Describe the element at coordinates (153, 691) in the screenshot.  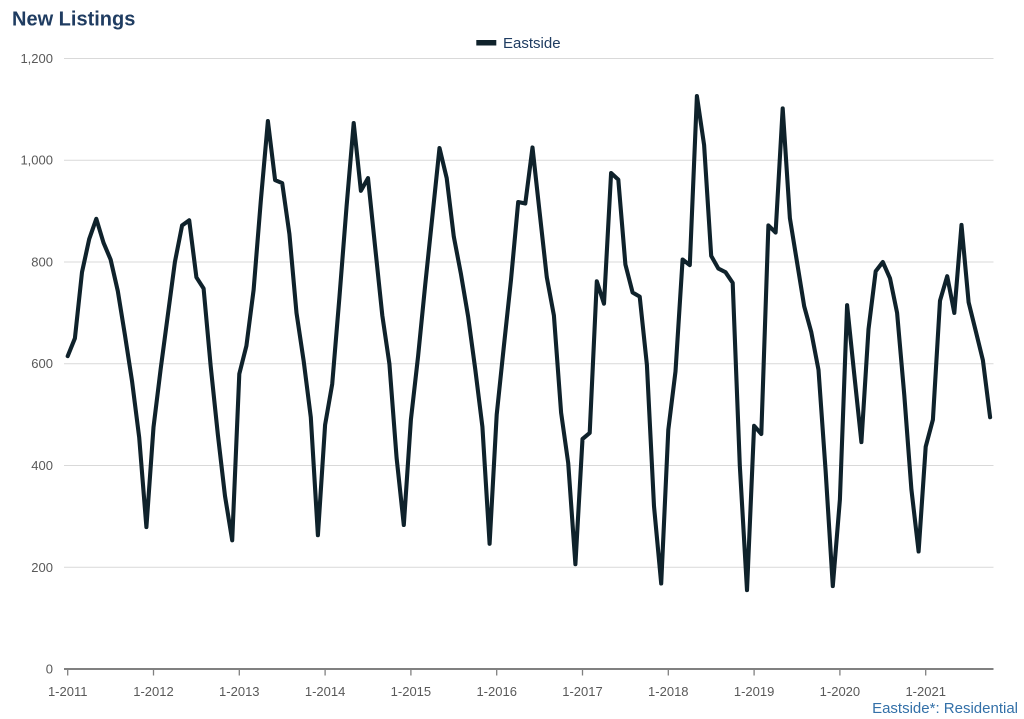
I see `svg-text: 1-2012` at that location.